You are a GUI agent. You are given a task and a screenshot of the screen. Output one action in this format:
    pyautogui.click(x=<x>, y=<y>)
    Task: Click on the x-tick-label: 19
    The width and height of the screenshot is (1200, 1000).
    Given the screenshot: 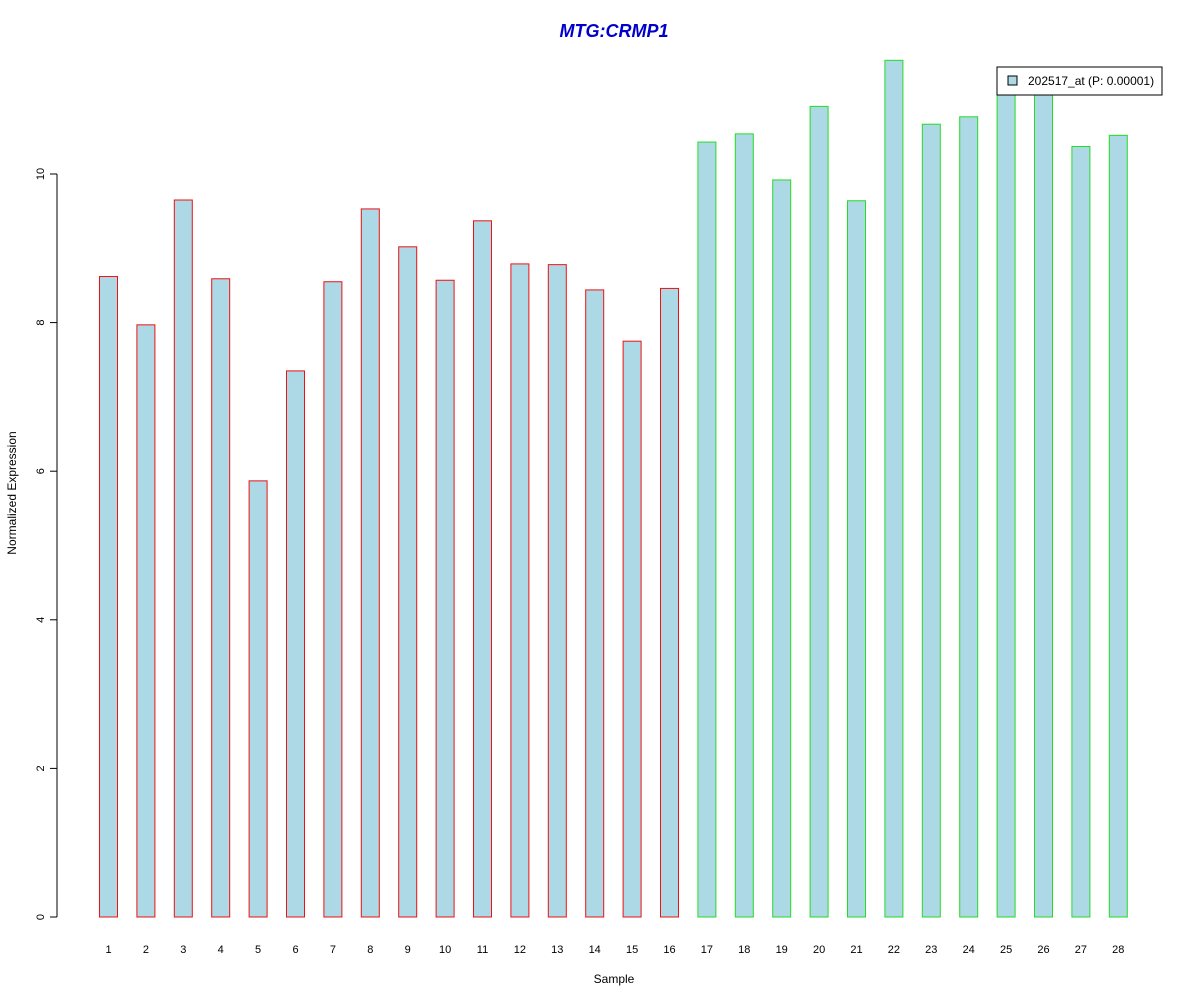 What is the action you would take?
    pyautogui.click(x=782, y=950)
    